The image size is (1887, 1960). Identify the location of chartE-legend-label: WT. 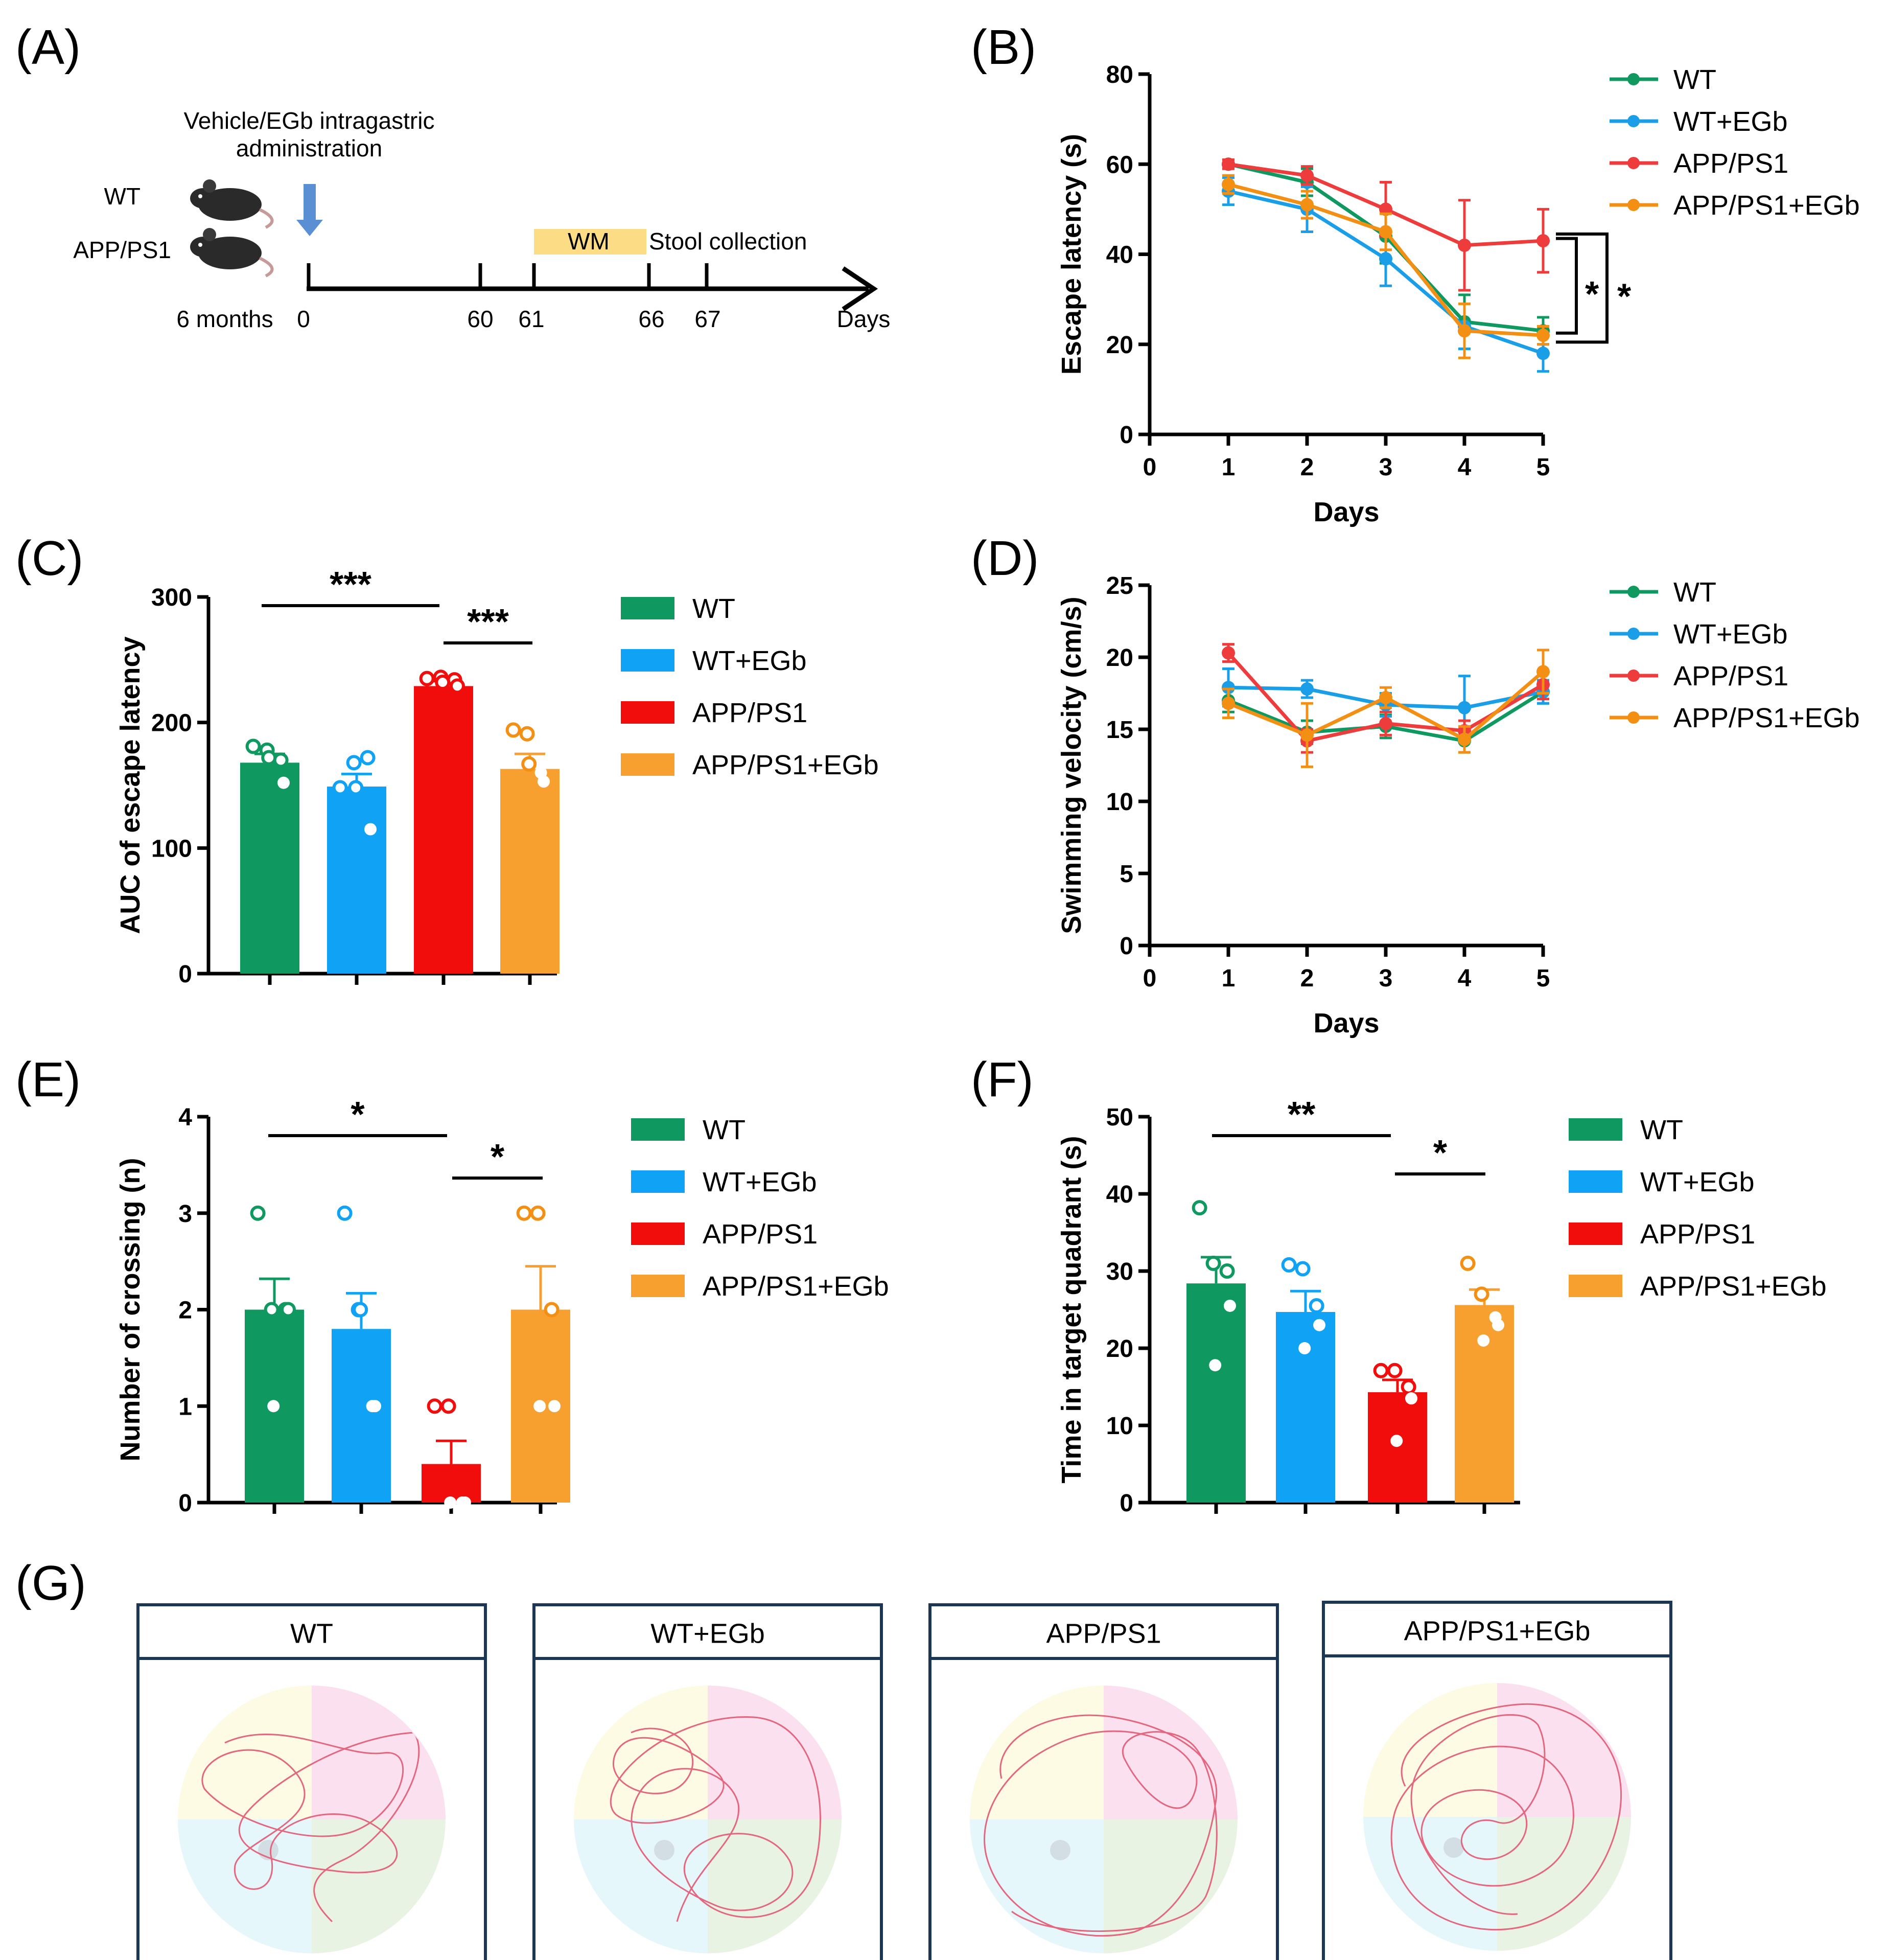
(724, 1130).